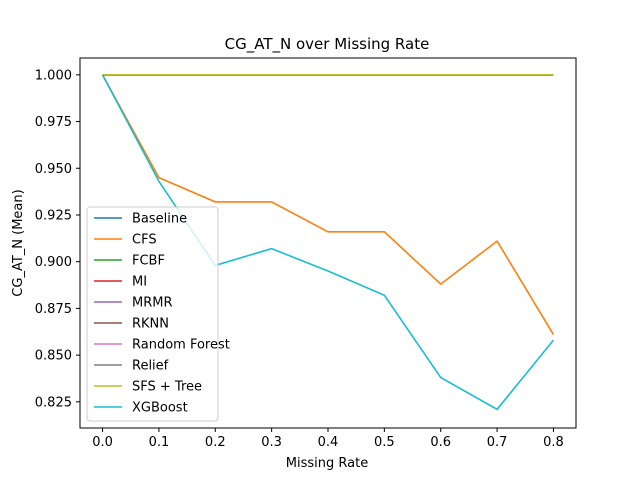 The width and height of the screenshot is (640, 480). What do you see at coordinates (159, 219) in the screenshot?
I see `legend-label-0: Baseline` at bounding box center [159, 219].